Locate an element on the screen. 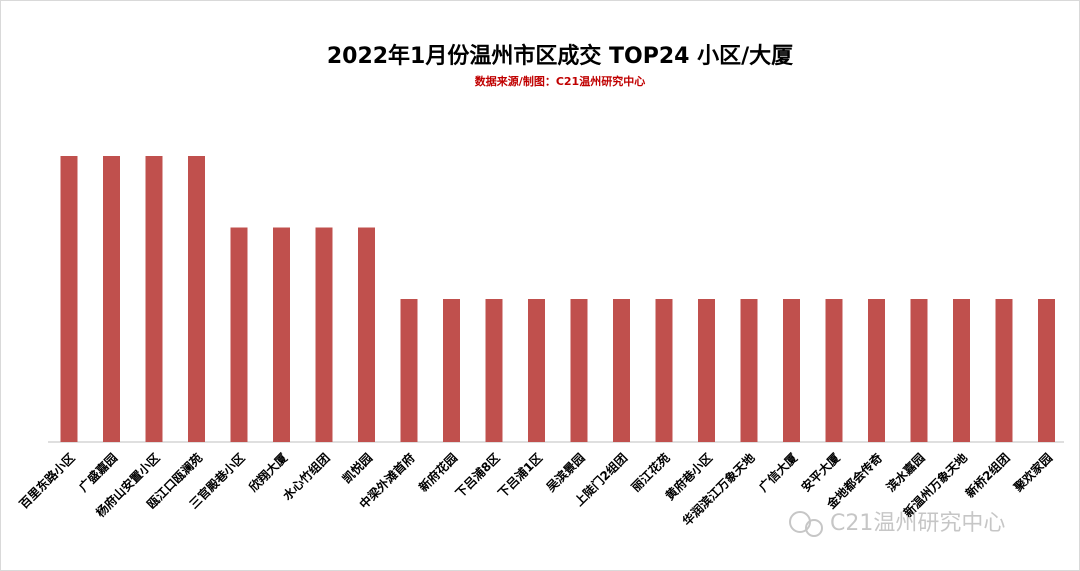  watermark: C21温州研究中心 is located at coordinates (917, 523).